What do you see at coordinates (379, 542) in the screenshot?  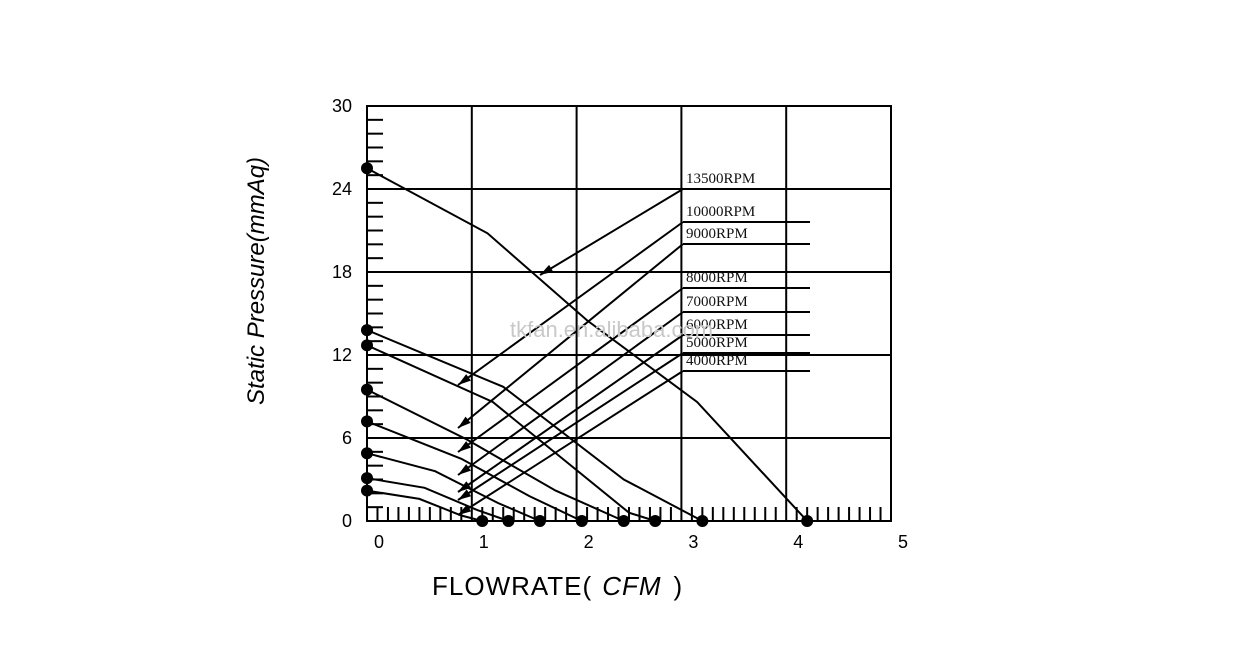 I see `x-tick-label: 0` at bounding box center [379, 542].